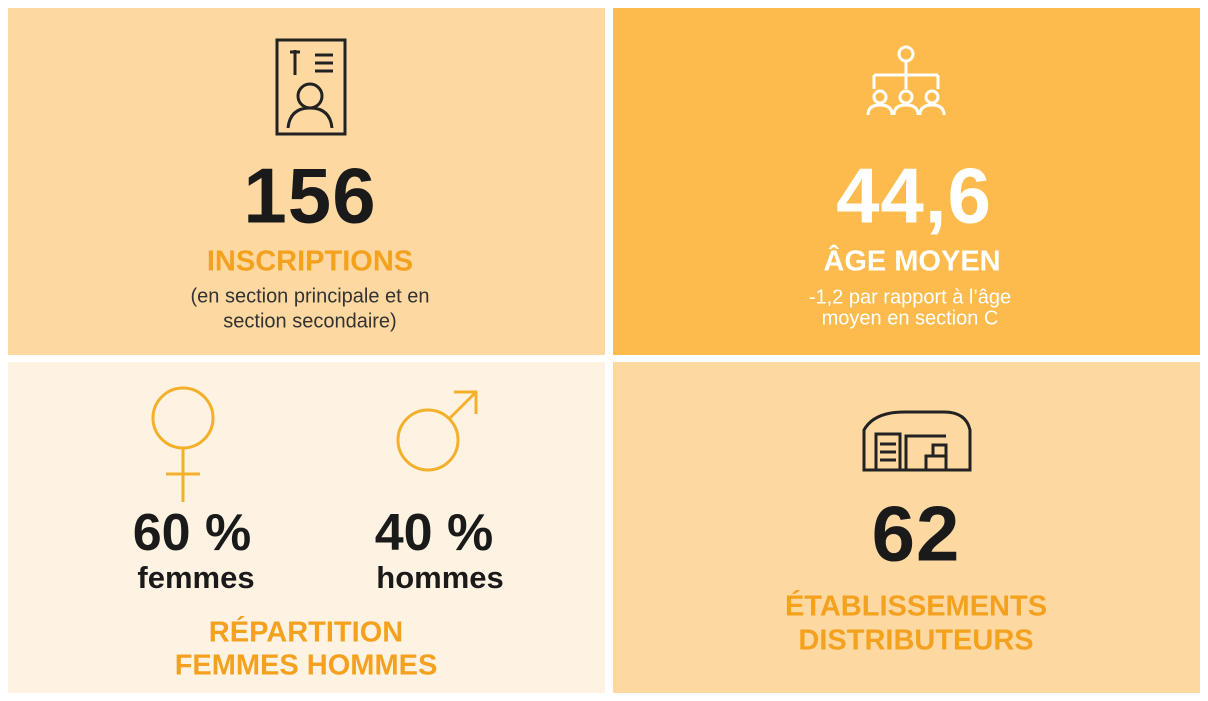 The image size is (1208, 701). Describe the element at coordinates (310, 321) in the screenshot. I see `note: section secondaire)` at that location.